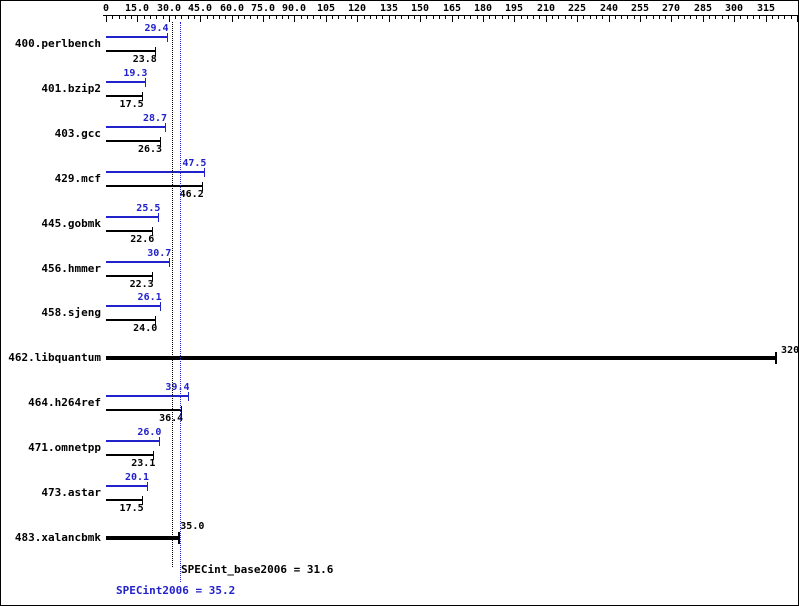 The height and width of the screenshot is (606, 799). Describe the element at coordinates (200, 8) in the screenshot. I see `axis-tick-label: 45.0` at that location.